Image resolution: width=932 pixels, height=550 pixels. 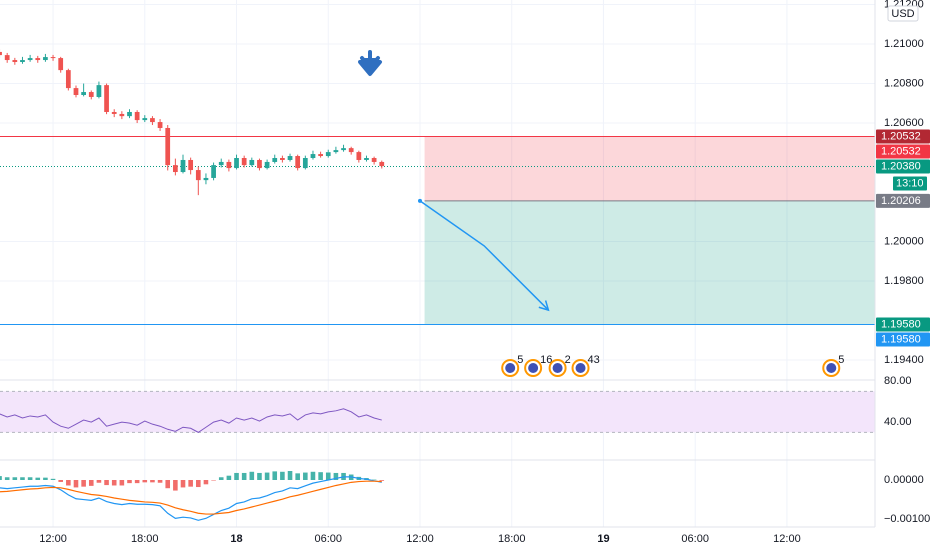 What do you see at coordinates (904, 480) in the screenshot?
I see `y-tick-label: 0.00000` at bounding box center [904, 480].